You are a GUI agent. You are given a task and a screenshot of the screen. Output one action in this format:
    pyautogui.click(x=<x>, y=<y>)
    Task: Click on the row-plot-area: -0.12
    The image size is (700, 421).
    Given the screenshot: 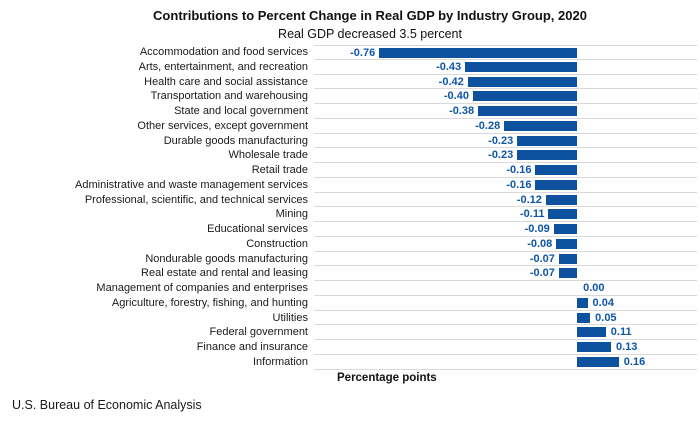 What is the action you would take?
    pyautogui.click(x=505, y=200)
    